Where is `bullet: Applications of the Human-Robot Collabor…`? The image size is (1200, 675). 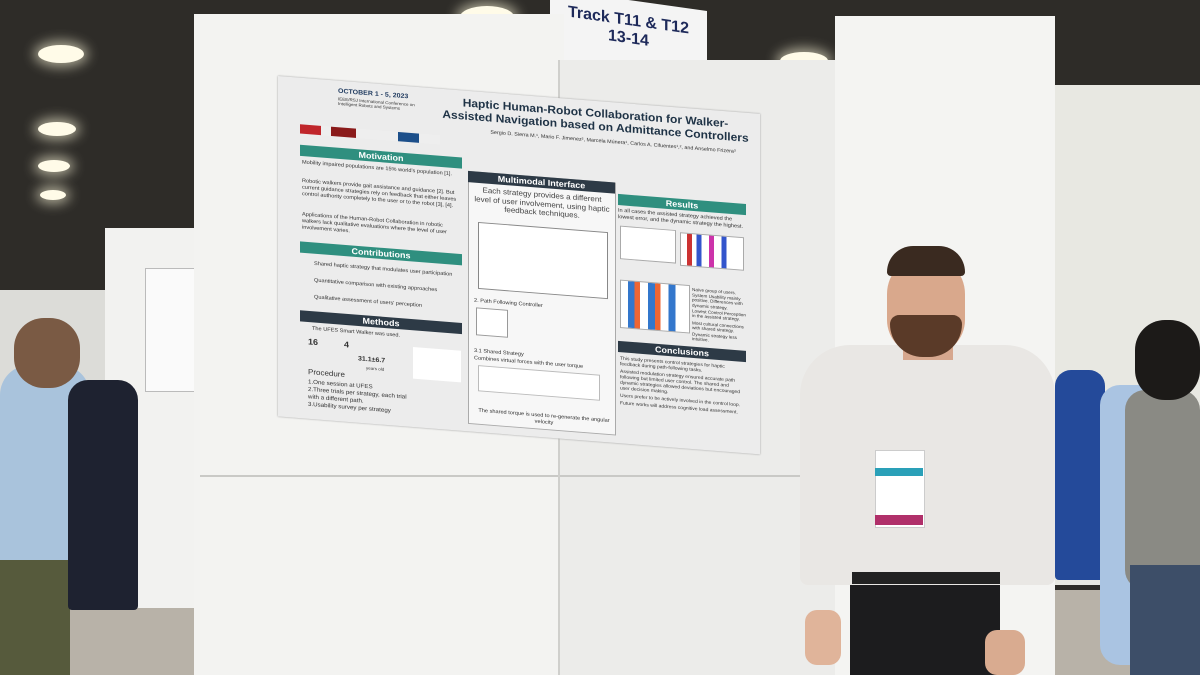
bullet: Applications of the Human-Robot Collabor… is located at coordinates (374, 223).